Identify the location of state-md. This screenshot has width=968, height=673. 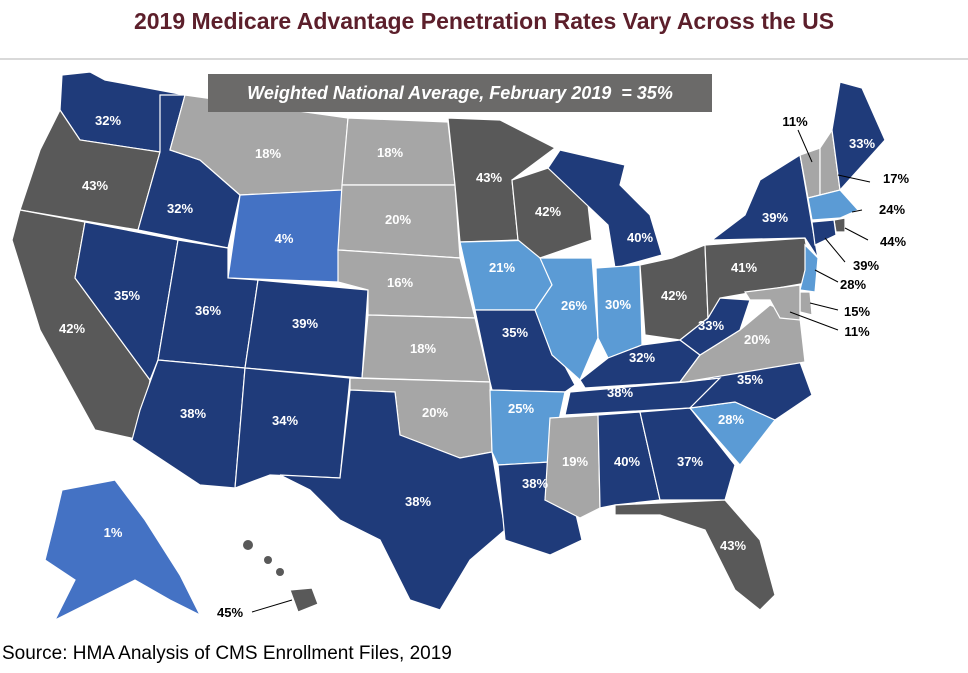
(772, 302).